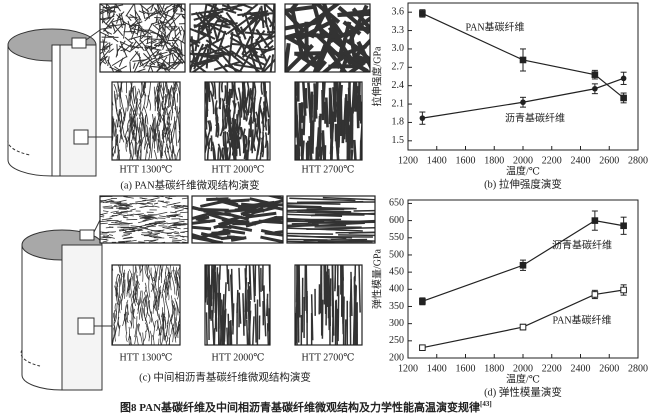 The image size is (653, 419). What do you see at coordinates (86, 326) in the screenshot?
I see `sample-box` at bounding box center [86, 326].